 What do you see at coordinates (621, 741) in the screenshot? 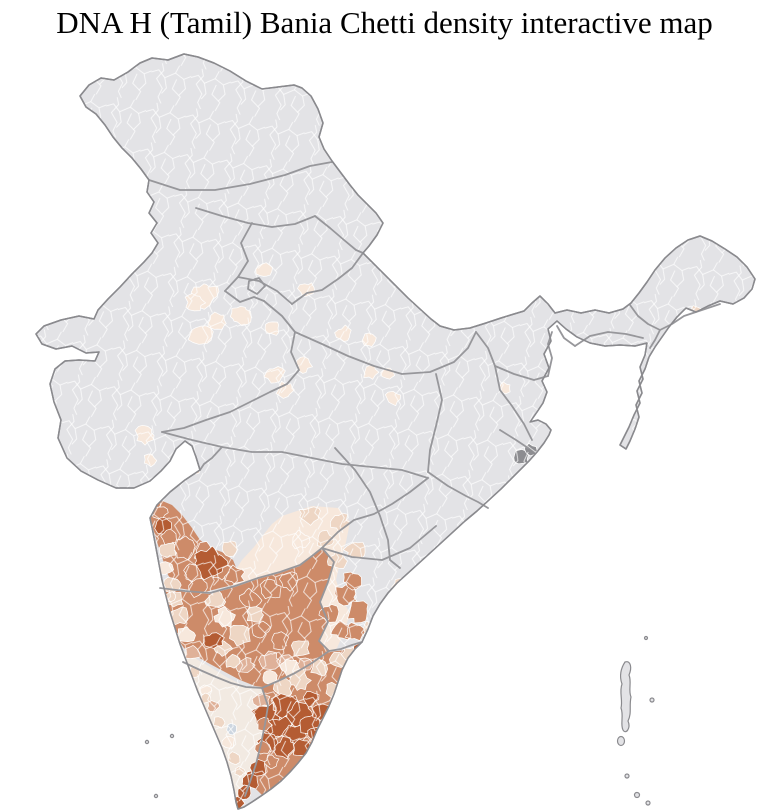
I see `little-andaman-island` at bounding box center [621, 741].